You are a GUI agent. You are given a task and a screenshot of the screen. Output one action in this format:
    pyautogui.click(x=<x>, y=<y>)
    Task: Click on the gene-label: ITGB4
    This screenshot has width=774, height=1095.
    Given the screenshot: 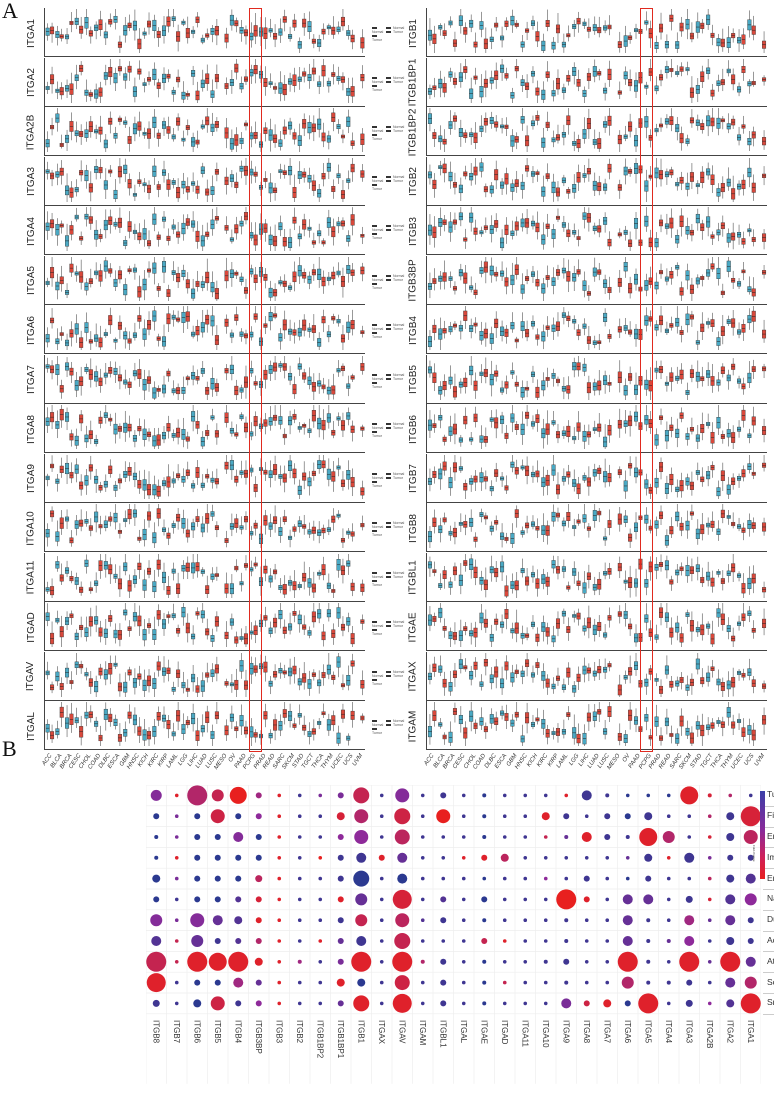 What is the action you would take?
    pyautogui.click(x=238, y=1031)
    